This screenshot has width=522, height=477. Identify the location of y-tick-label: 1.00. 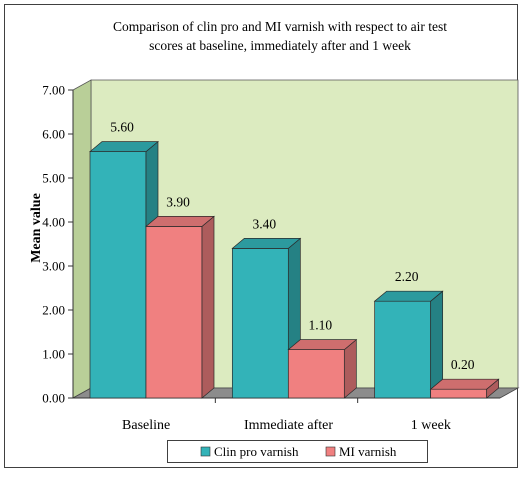
(53, 354).